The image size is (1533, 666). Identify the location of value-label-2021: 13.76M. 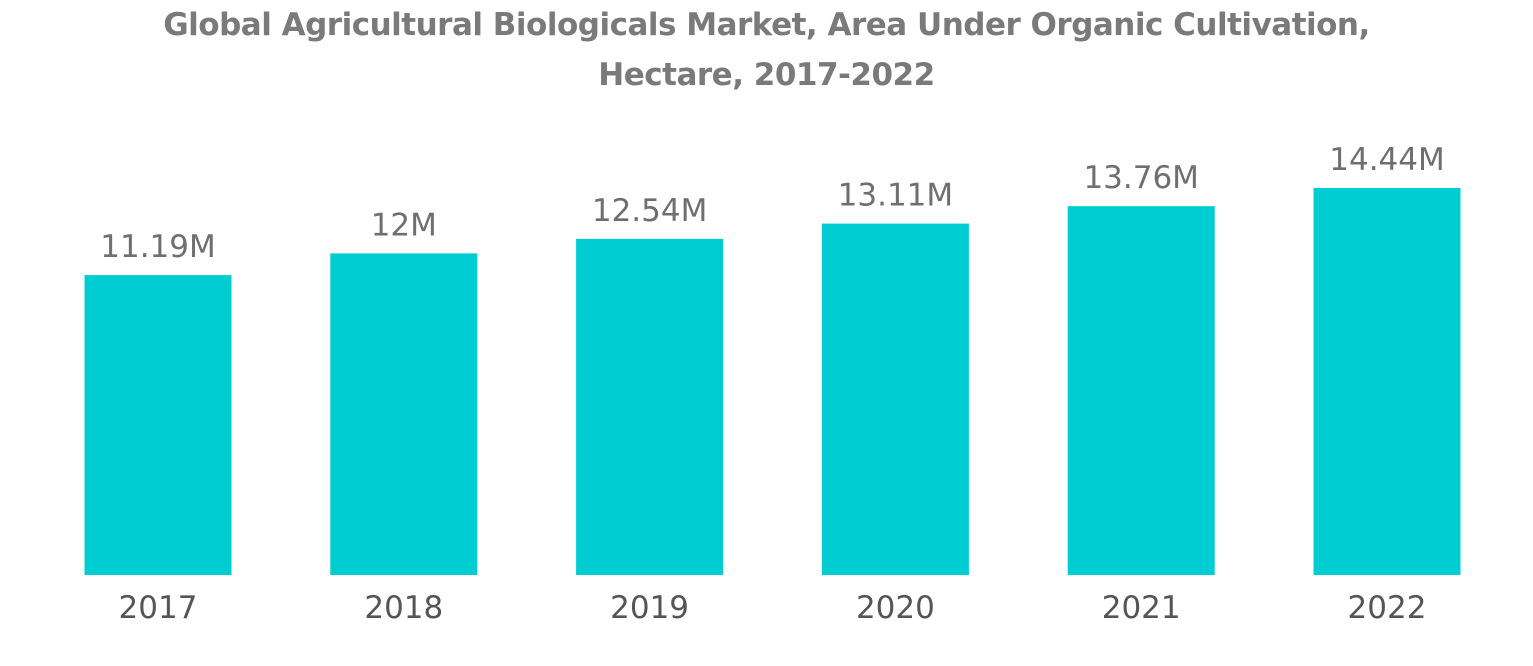
(1141, 178).